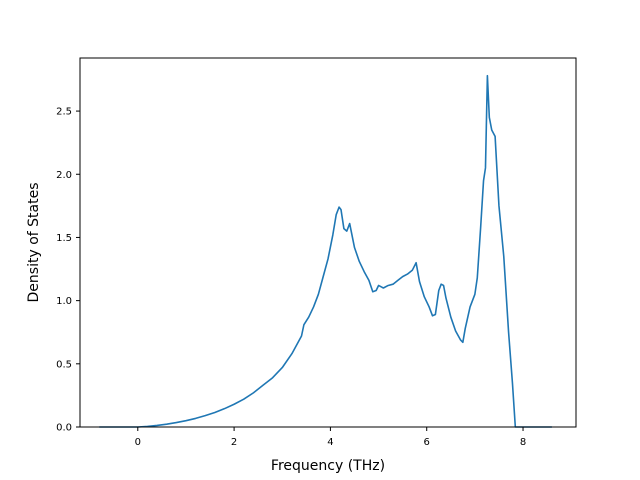 The height and width of the screenshot is (480, 640). Describe the element at coordinates (64, 301) in the screenshot. I see `y-tick-label: 1.0` at that location.